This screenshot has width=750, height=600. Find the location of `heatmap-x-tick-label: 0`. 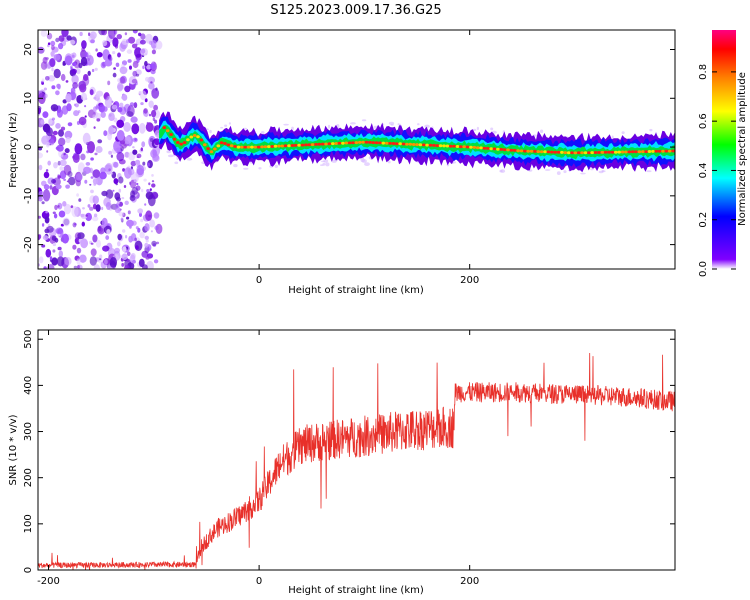

heatmap-x-tick-label: 0 is located at coordinates (259, 280).